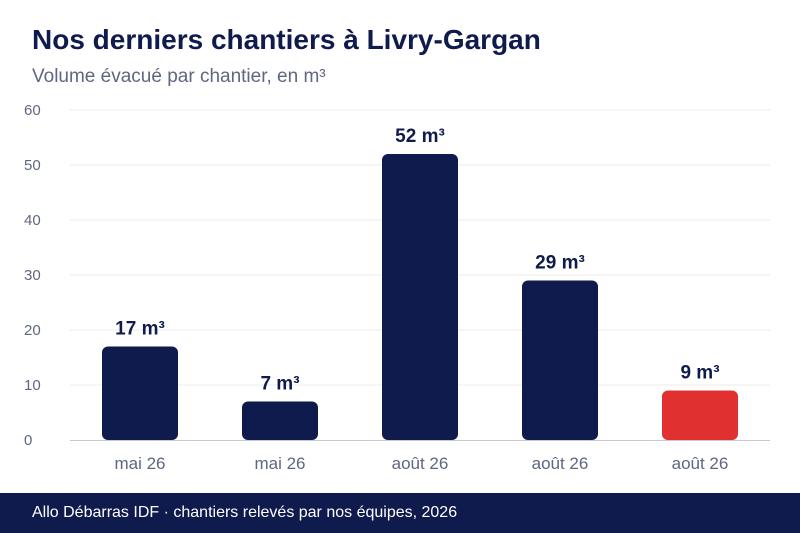  What do you see at coordinates (32, 165) in the screenshot?
I see `y-tick-label: 50` at bounding box center [32, 165].